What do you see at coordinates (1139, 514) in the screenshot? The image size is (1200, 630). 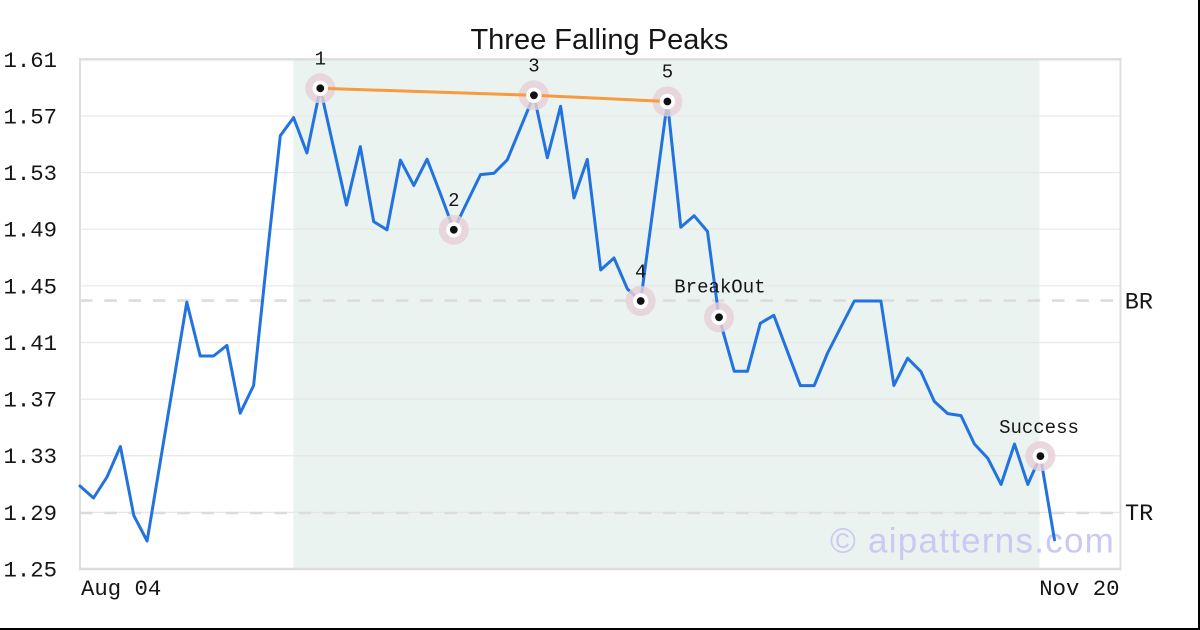 I see `svg-text: TR` at bounding box center [1139, 514].